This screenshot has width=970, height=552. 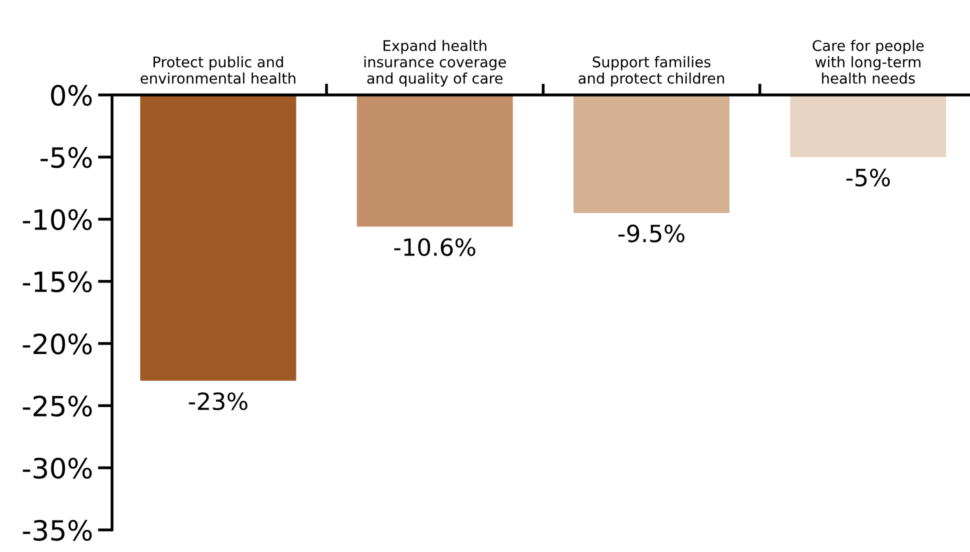 What do you see at coordinates (57, 530) in the screenshot?
I see `y-tick-label: -35%` at bounding box center [57, 530].